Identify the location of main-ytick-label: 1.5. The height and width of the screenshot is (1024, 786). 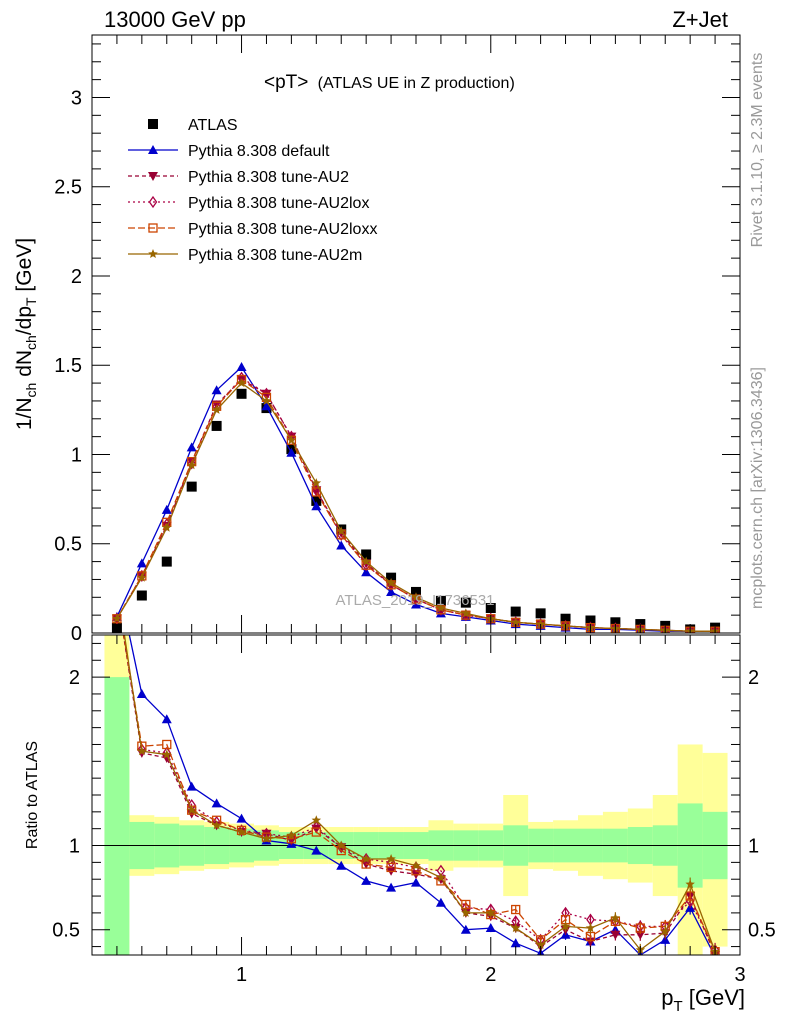
(68, 366).